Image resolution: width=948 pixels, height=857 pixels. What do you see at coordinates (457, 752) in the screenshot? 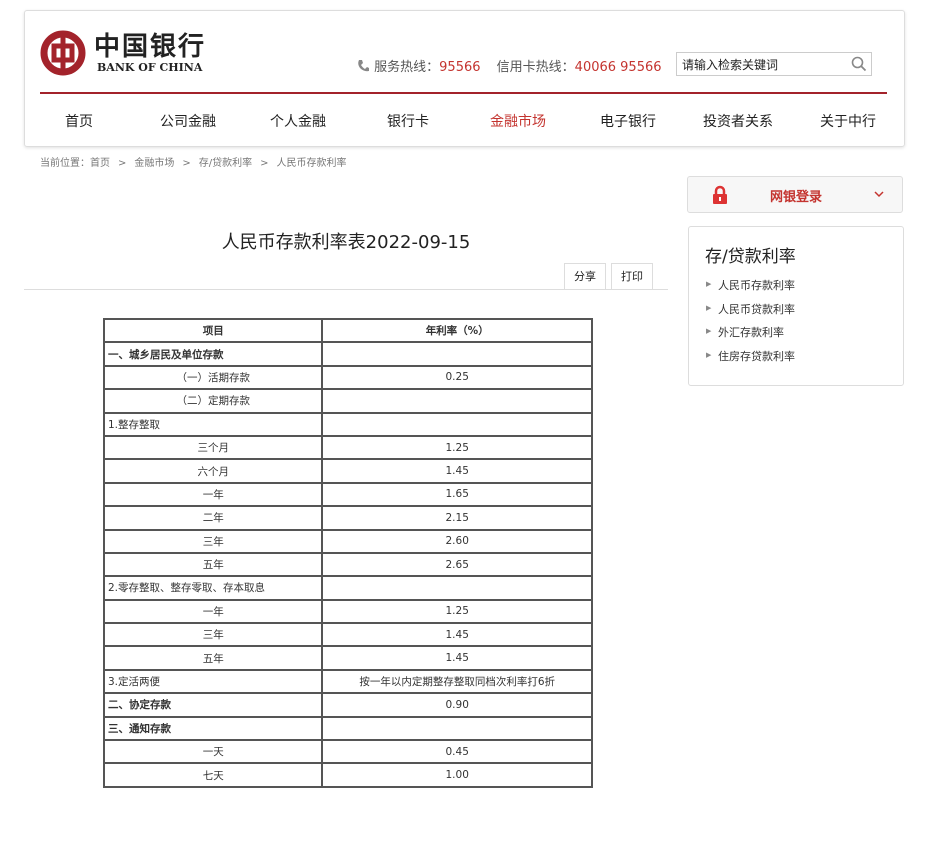
I see `rate-cell: 0.45` at bounding box center [457, 752].